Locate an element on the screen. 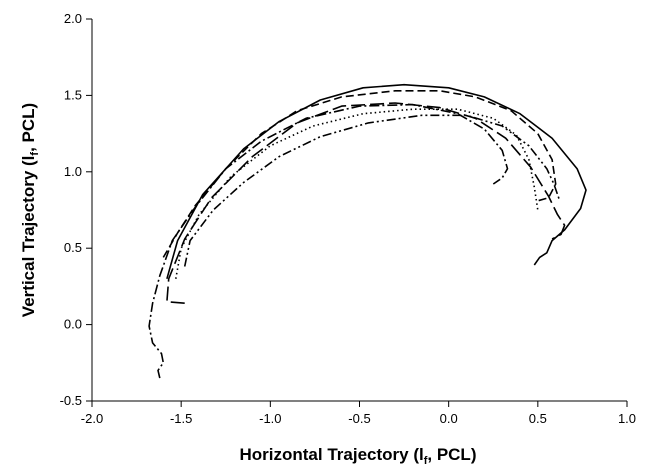 Image resolution: width=646 pixels, height=465 pixels. x-axis-title-prefix: Horizontal Trajectory (l is located at coordinates (332, 454).